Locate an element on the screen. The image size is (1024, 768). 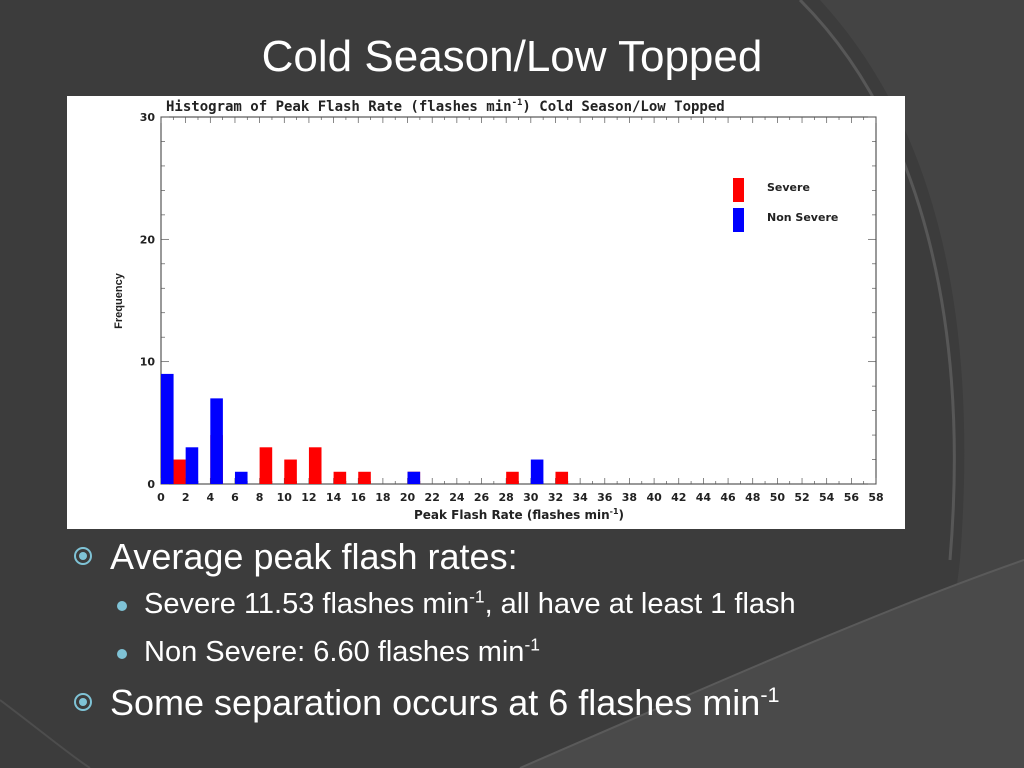
x-tick-label: 54 is located at coordinates (827, 497).